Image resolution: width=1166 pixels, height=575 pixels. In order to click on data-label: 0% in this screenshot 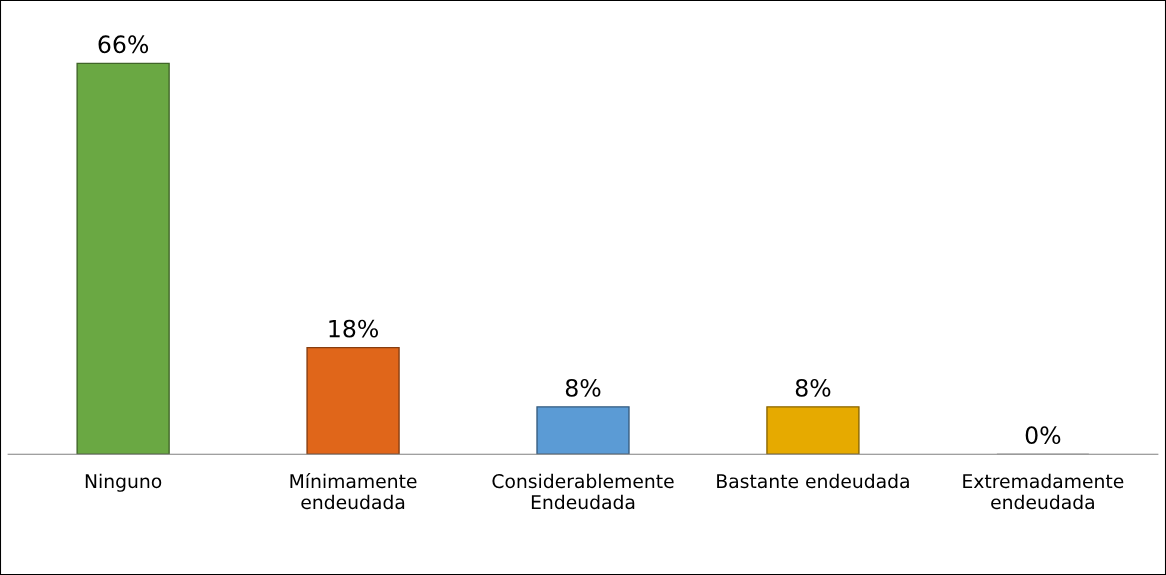, I will do `click(1043, 435)`.